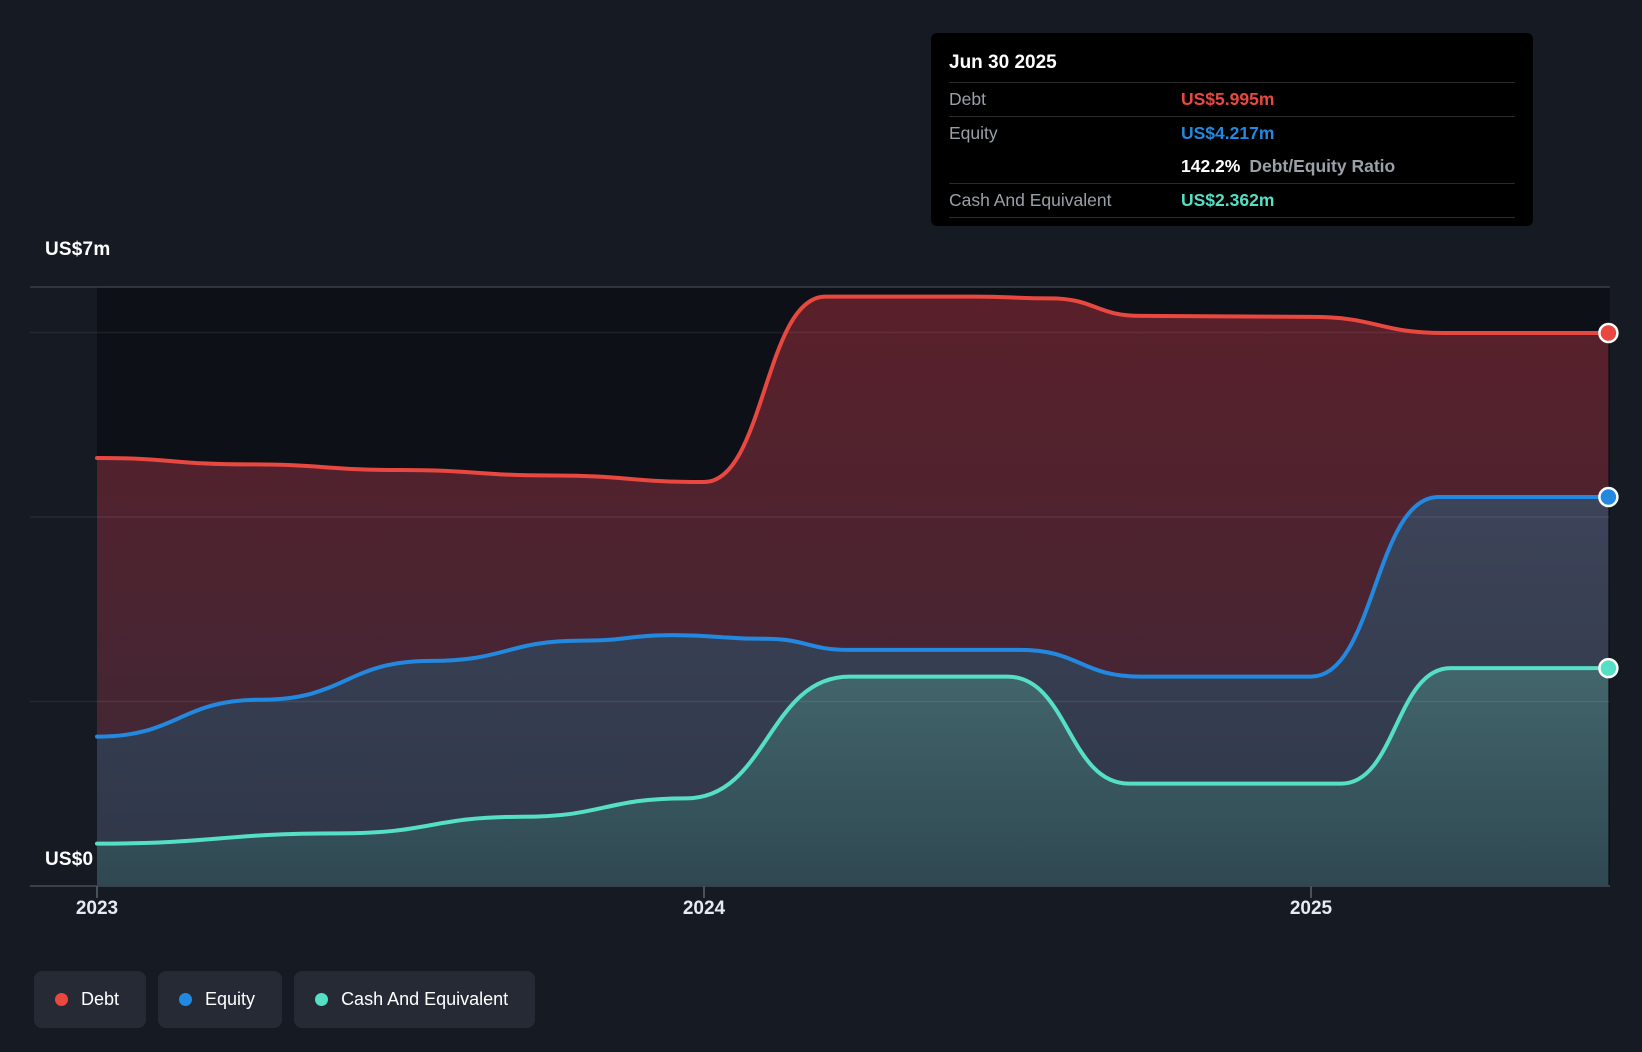 This screenshot has width=1642, height=1052. Describe the element at coordinates (1322, 166) in the screenshot. I see `tooltip-ratio-label: Debt/Equity Ratio` at that location.